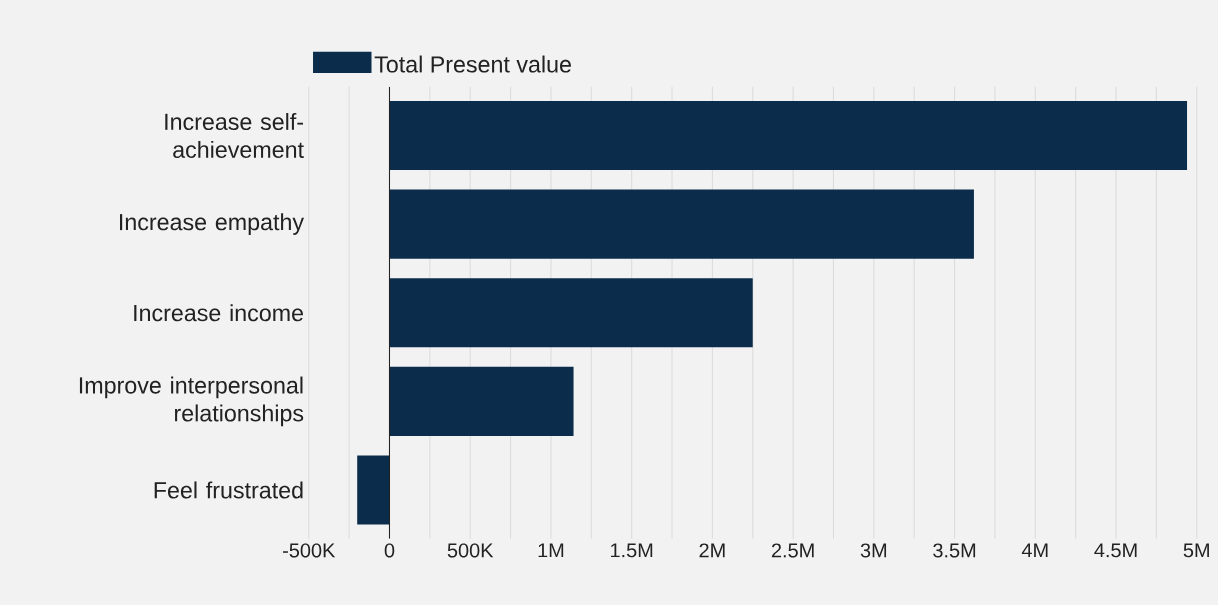 This screenshot has width=1218, height=605. What do you see at coordinates (470, 550) in the screenshot?
I see `x-tick-label: 500K` at bounding box center [470, 550].